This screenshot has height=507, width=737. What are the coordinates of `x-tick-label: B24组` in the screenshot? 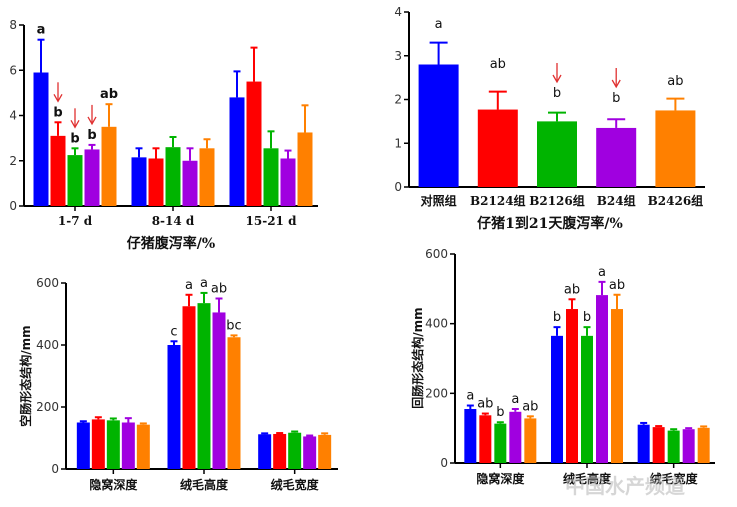 It's located at (616, 200).